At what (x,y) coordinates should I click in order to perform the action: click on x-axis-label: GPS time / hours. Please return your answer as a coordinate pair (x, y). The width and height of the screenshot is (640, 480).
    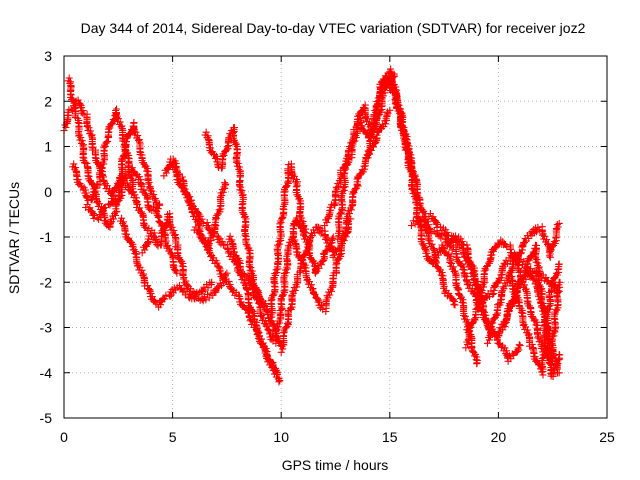
    Looking at the image, I should click on (335, 465).